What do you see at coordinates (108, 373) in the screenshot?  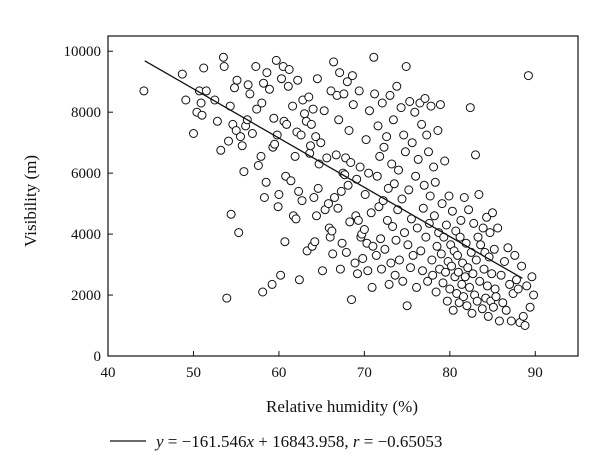 I see `x-tick-label: 40` at bounding box center [108, 373].